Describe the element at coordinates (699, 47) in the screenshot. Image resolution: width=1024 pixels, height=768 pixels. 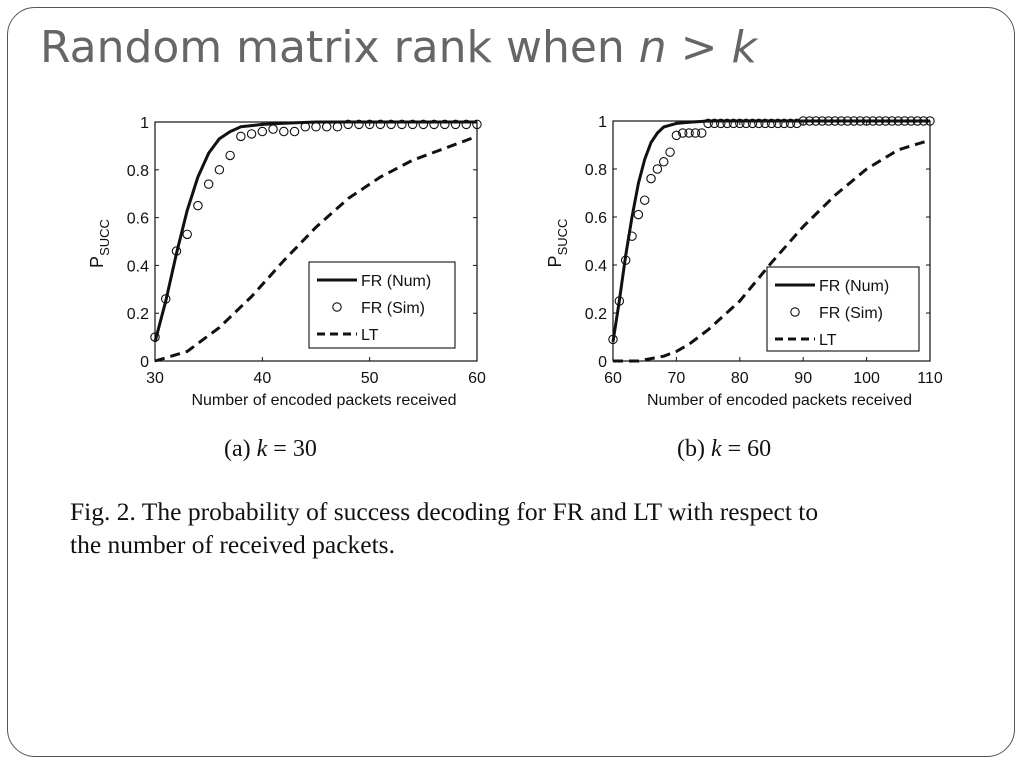
I see `title-gt: >` at that location.